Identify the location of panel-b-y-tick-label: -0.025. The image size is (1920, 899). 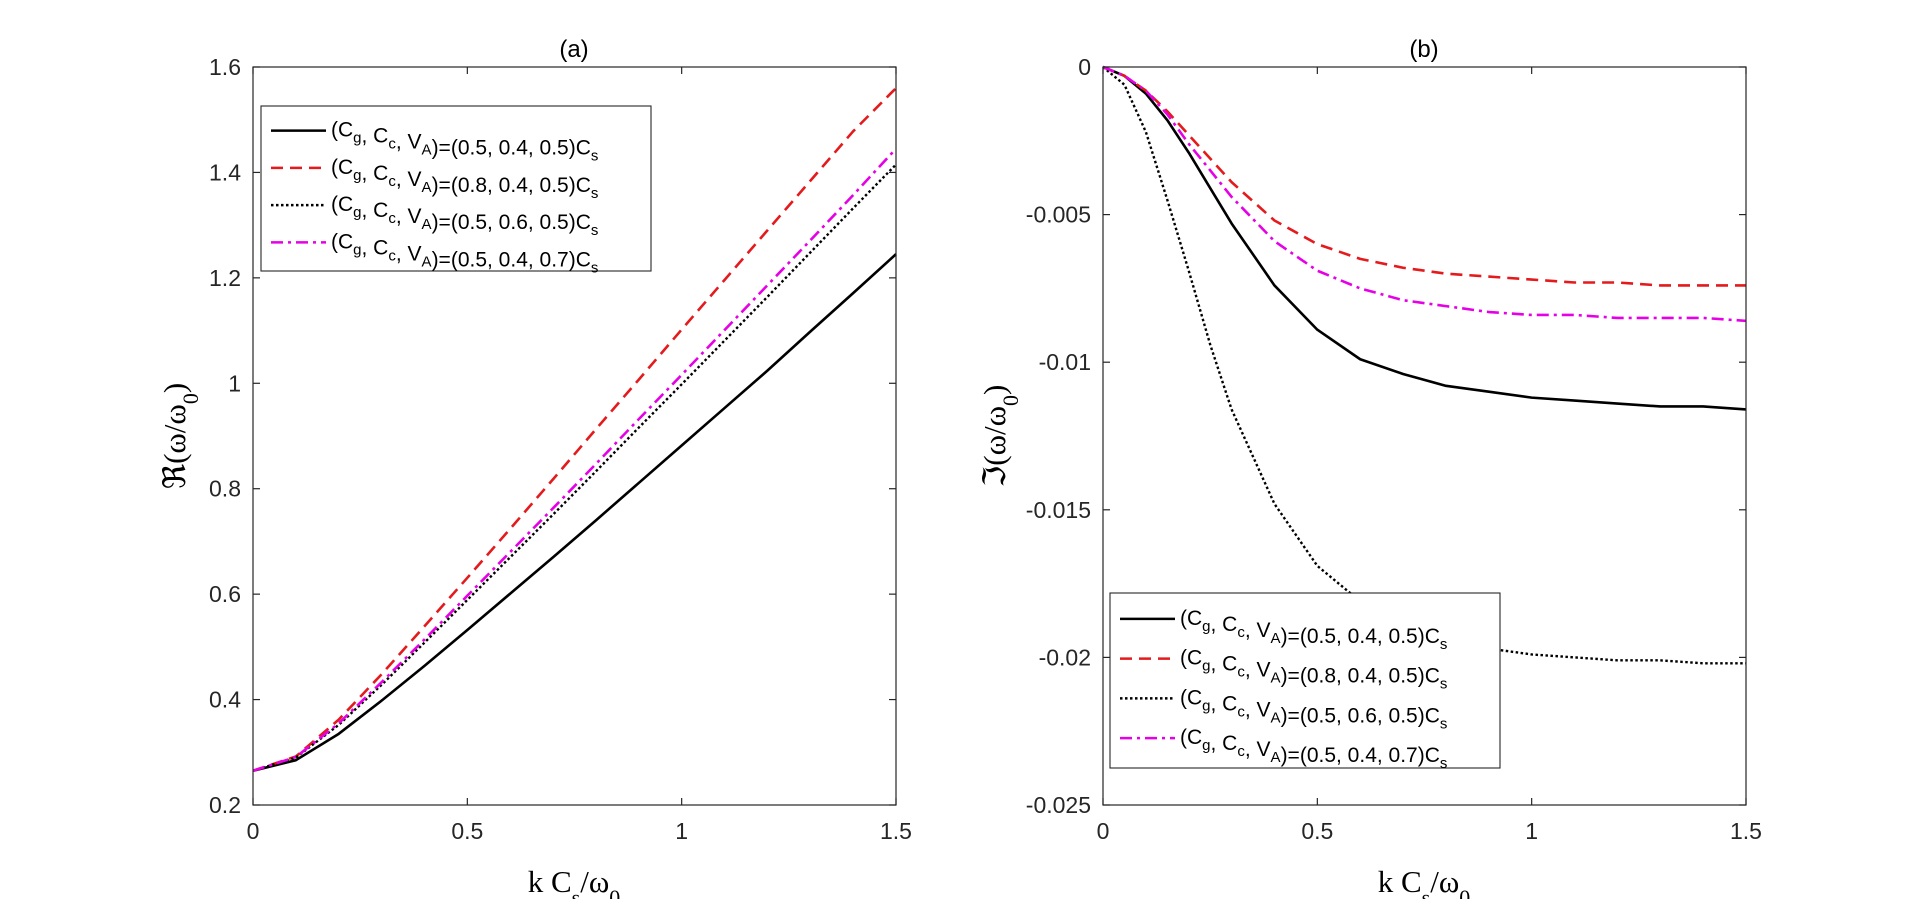
(1058, 805).